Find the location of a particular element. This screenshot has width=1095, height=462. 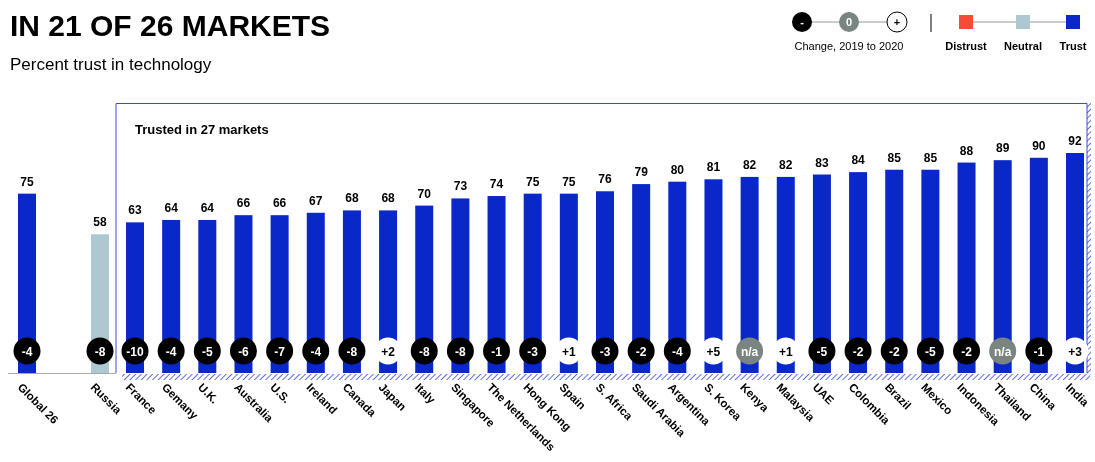

data-label: 67 is located at coordinates (316, 200).